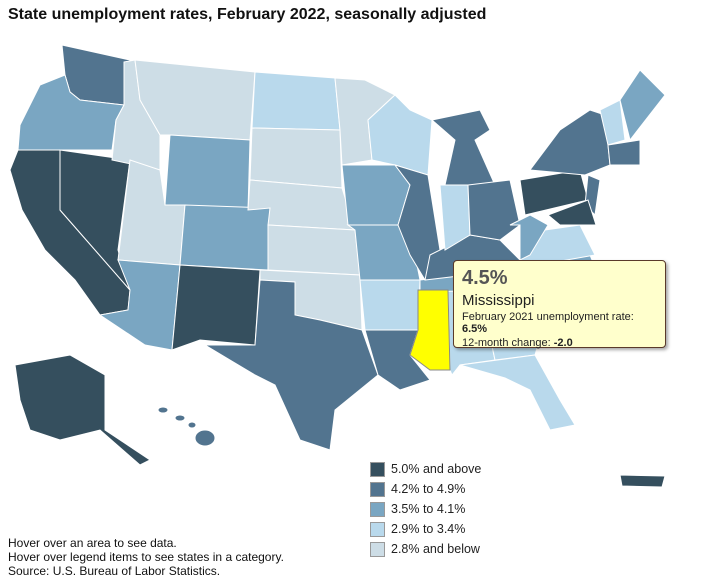  I want to click on state-ms, so click(430, 330).